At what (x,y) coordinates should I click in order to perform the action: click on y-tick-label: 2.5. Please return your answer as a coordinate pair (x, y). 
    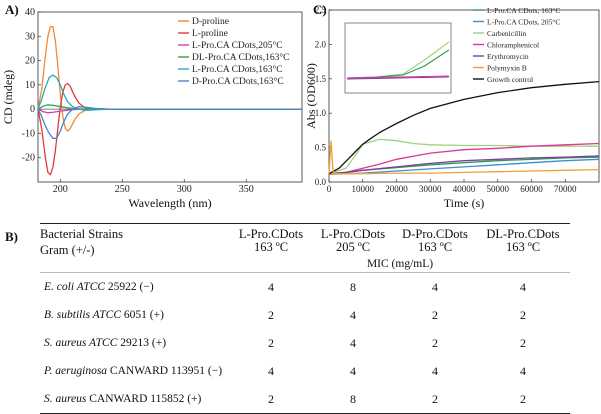
    Looking at the image, I should click on (321, 10).